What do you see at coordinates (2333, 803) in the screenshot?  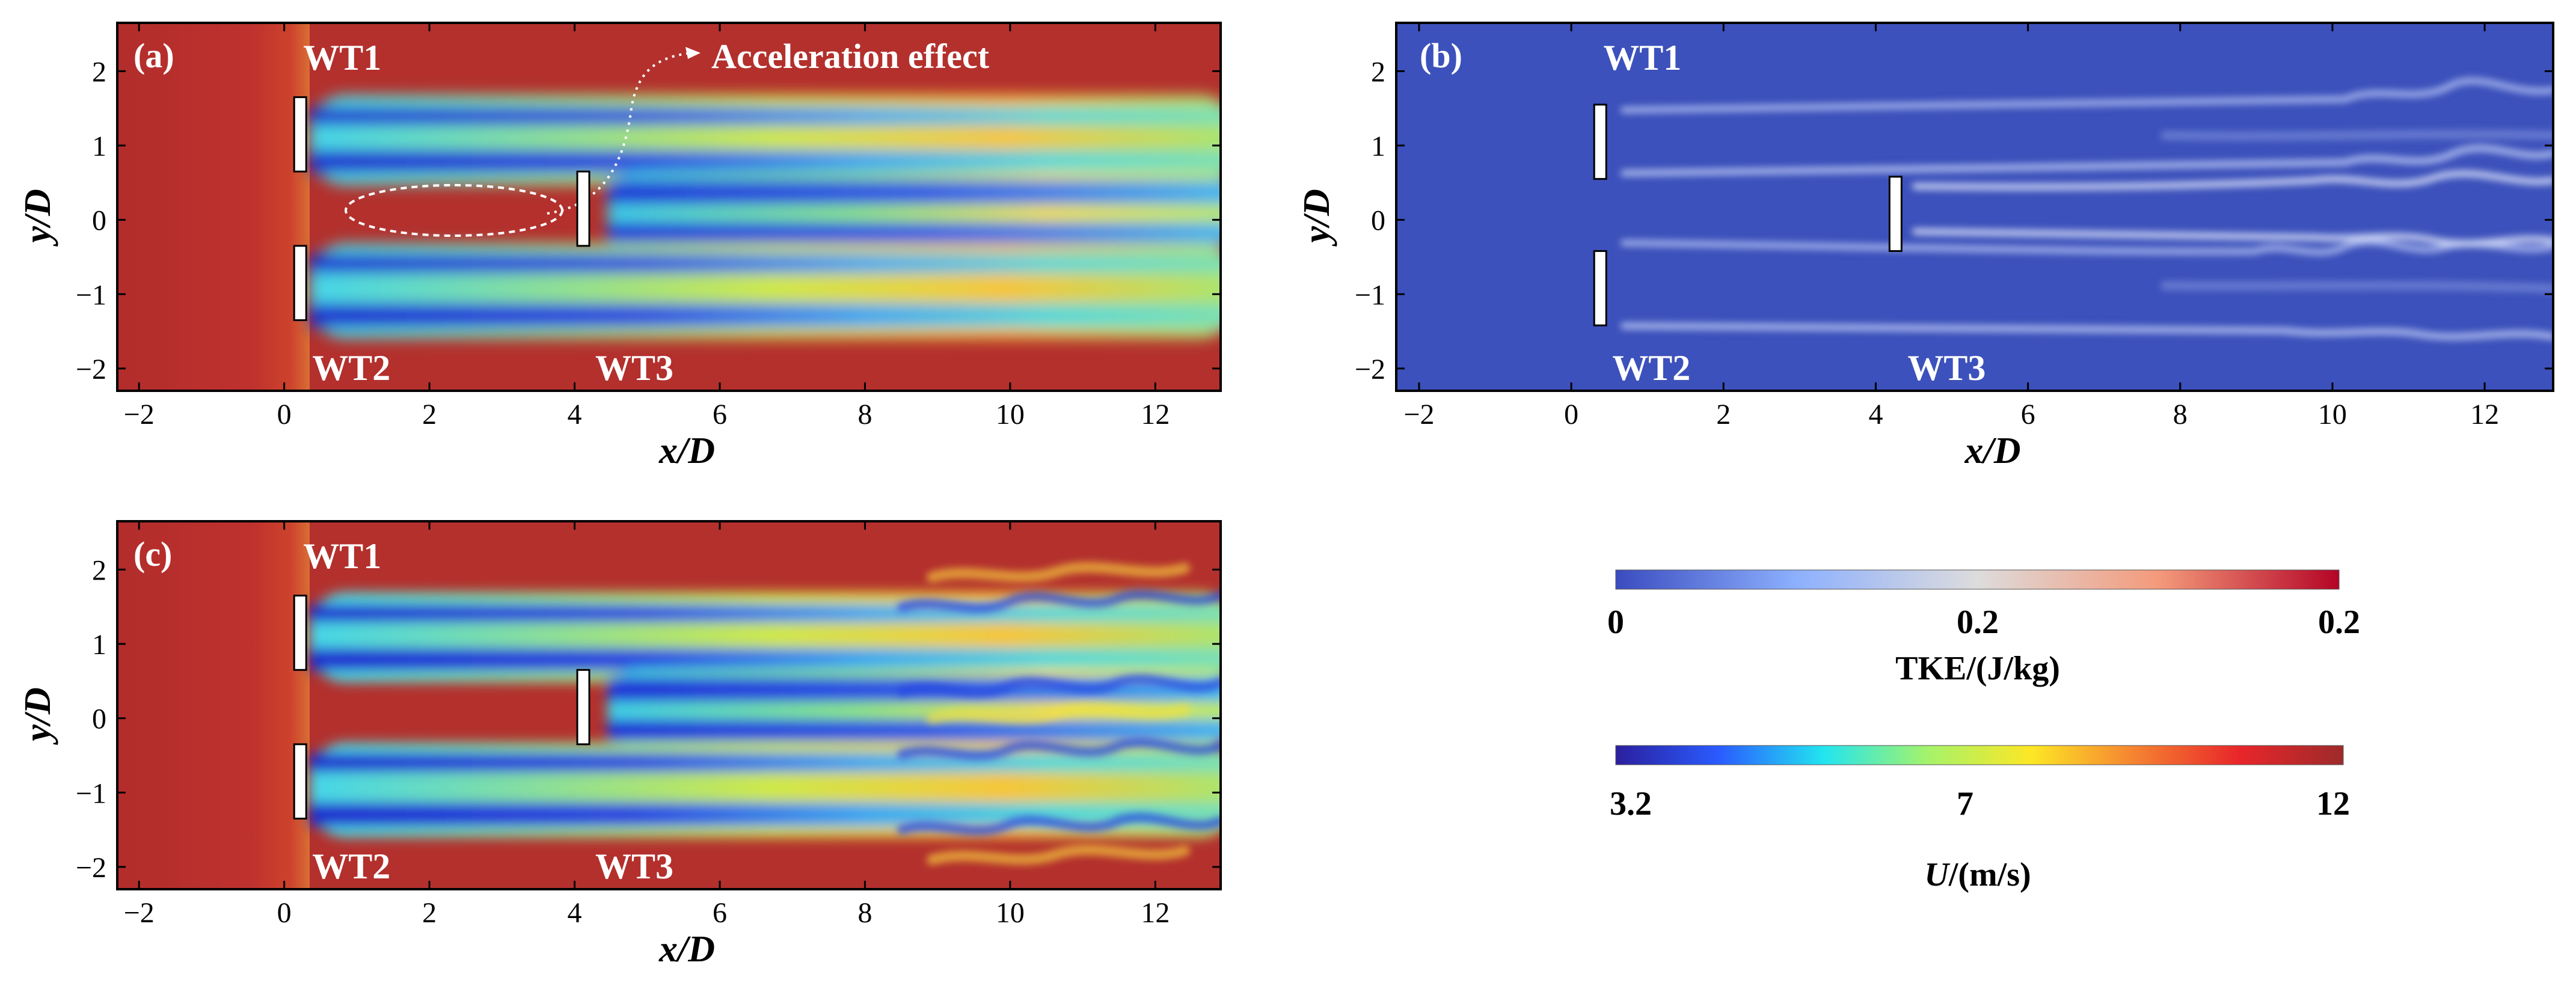 I see `velocity-tick-max: 12` at bounding box center [2333, 803].